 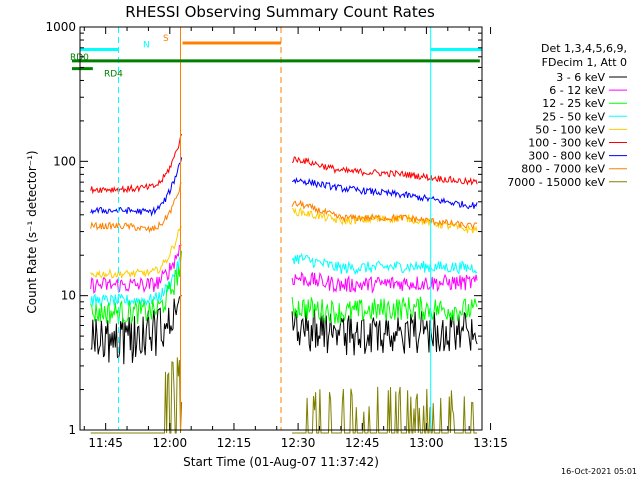 What do you see at coordinates (362, 443) in the screenshot?
I see `x-tick-label: 12:45` at bounding box center [362, 443].